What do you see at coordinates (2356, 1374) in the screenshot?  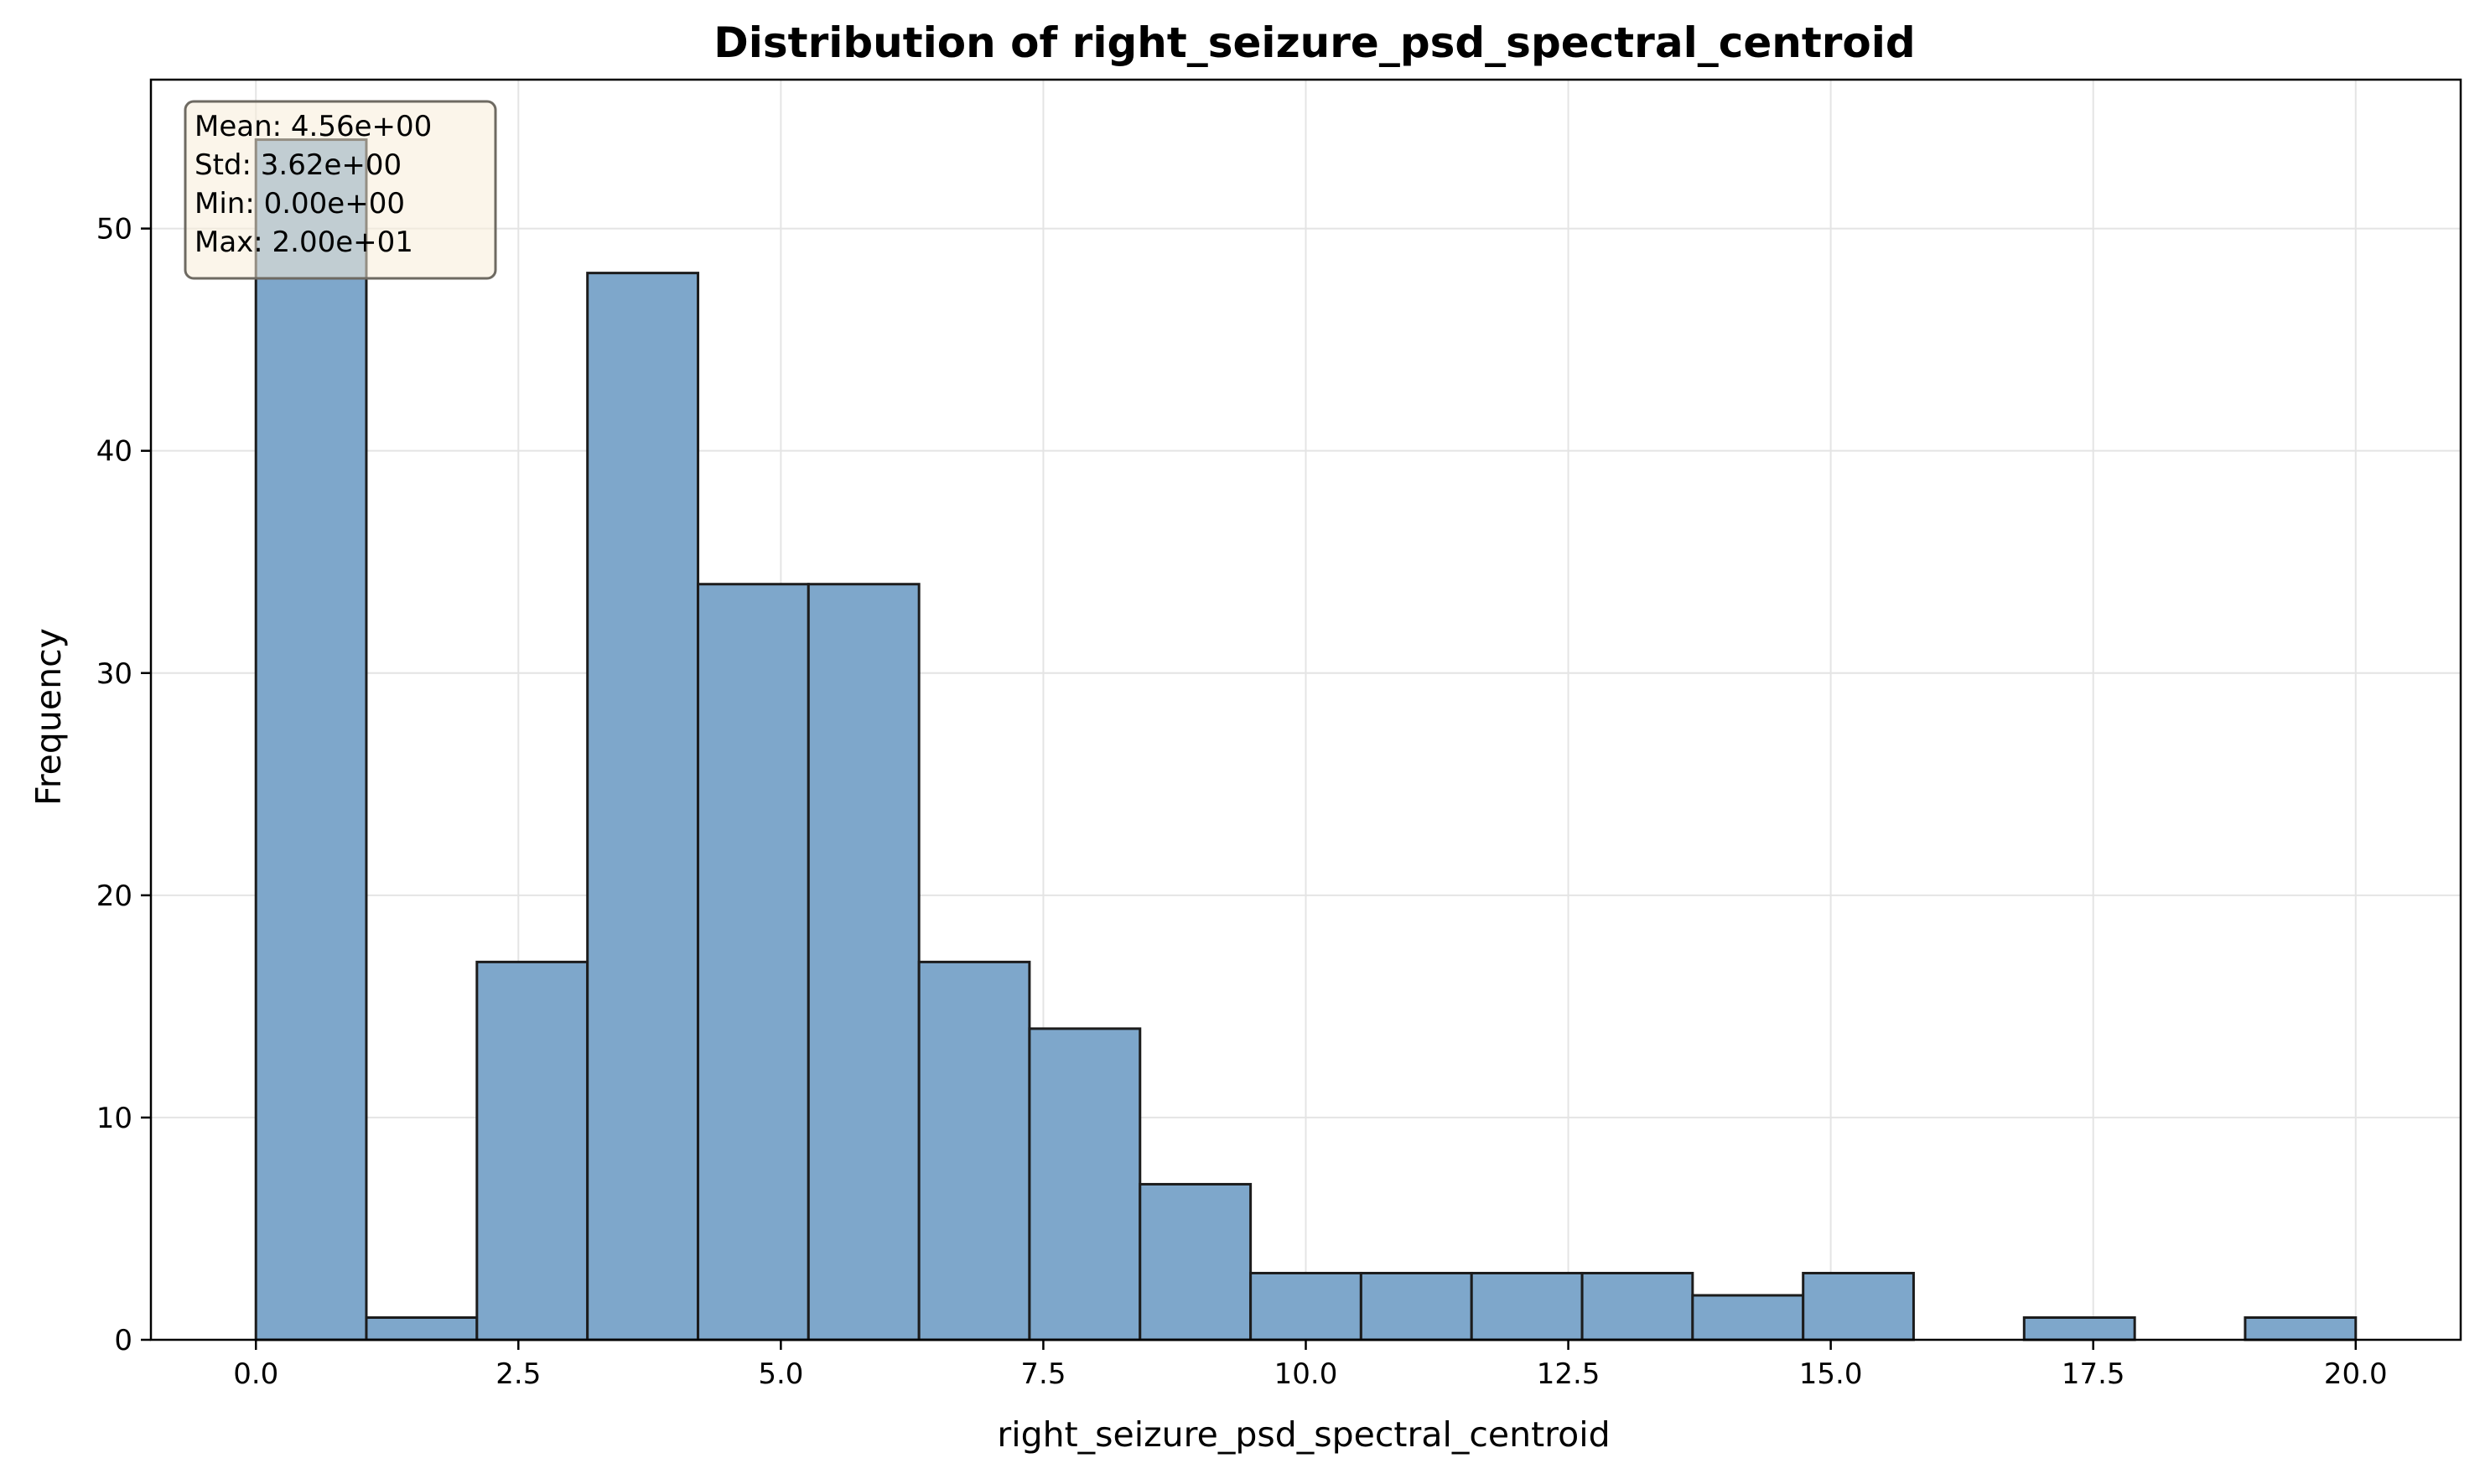 I see `x-tick-label: 20.0` at bounding box center [2356, 1374].